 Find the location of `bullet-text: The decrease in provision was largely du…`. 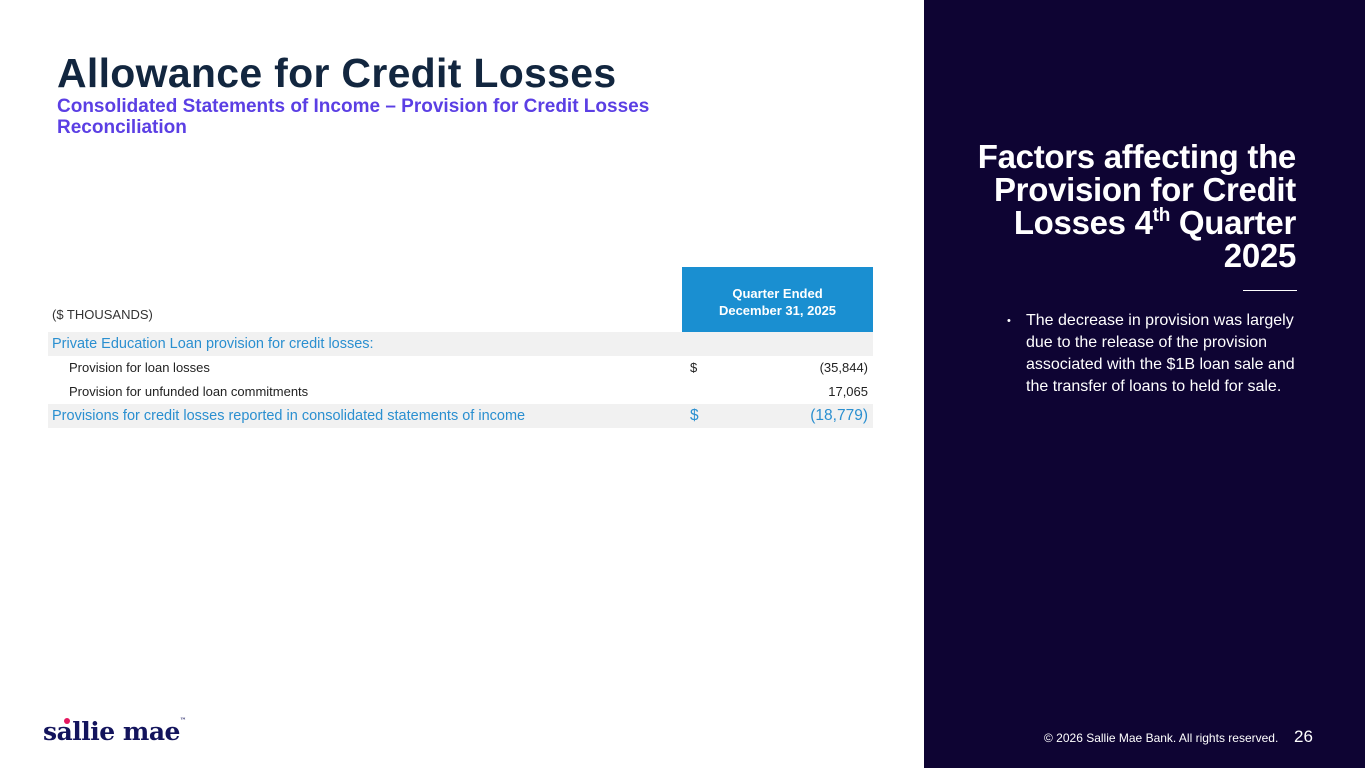

bullet-text: The decrease in provision was largely du… is located at coordinates (1160, 353).